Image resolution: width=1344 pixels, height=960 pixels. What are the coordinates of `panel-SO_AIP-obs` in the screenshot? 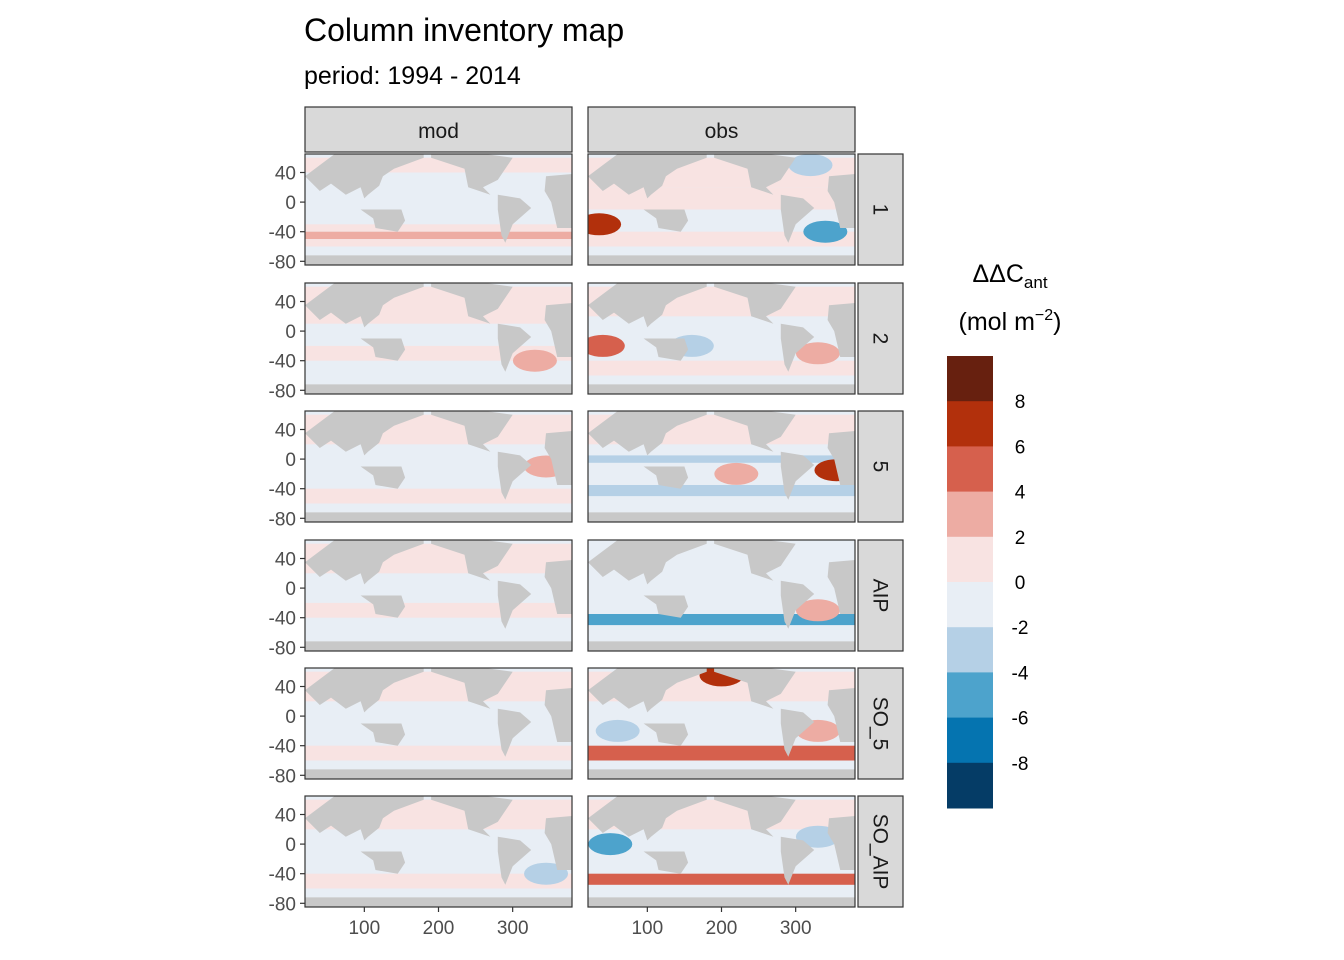 It's located at (721, 851).